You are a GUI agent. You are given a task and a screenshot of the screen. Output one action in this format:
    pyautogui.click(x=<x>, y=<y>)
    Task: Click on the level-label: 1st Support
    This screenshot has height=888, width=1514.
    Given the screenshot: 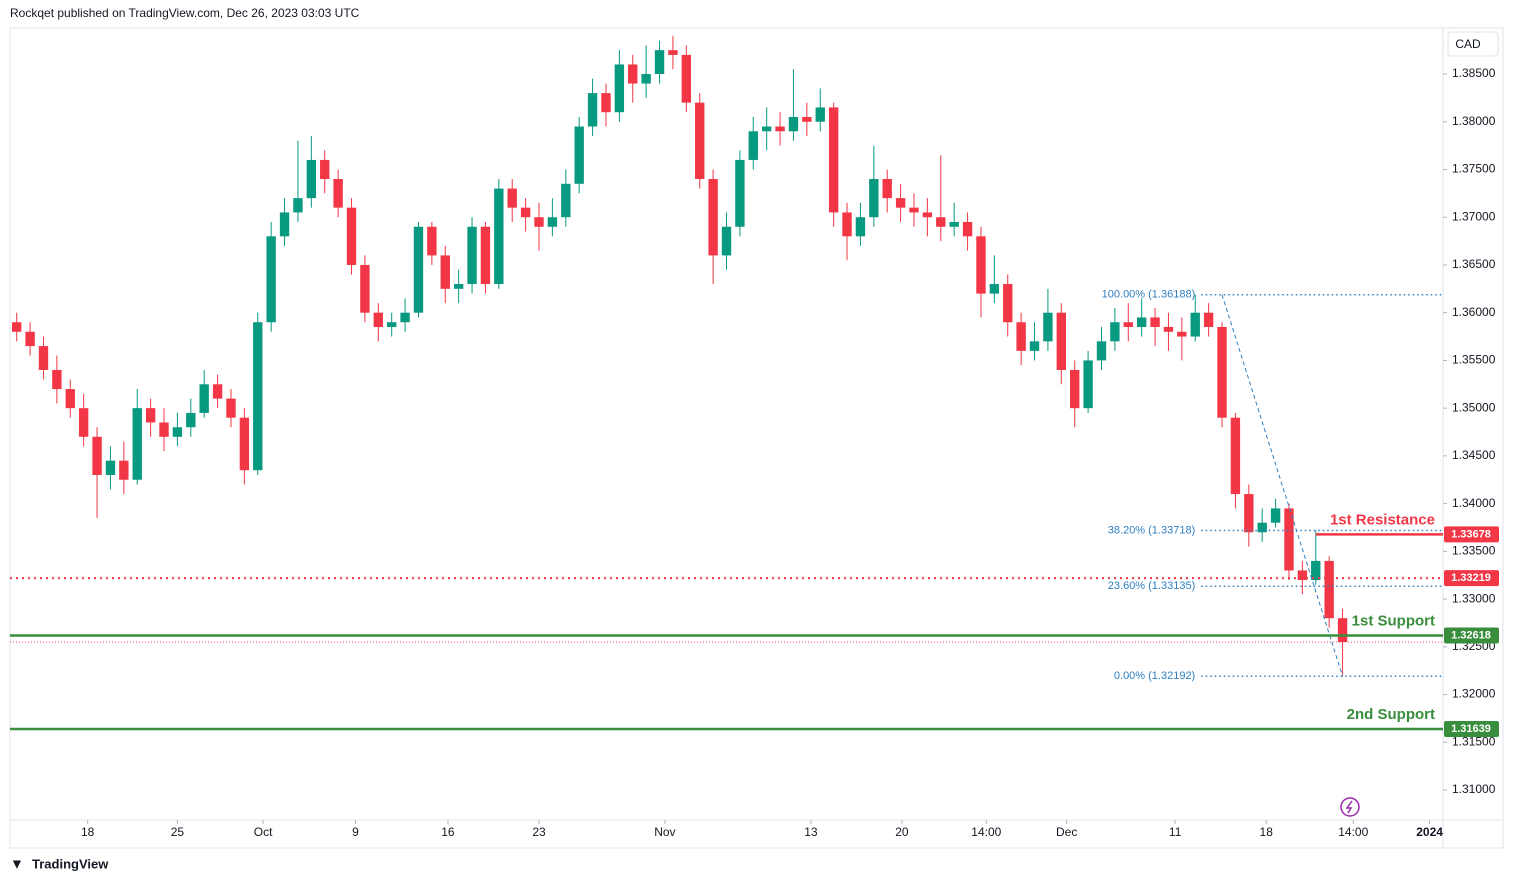 What is the action you would take?
    pyautogui.click(x=1393, y=621)
    